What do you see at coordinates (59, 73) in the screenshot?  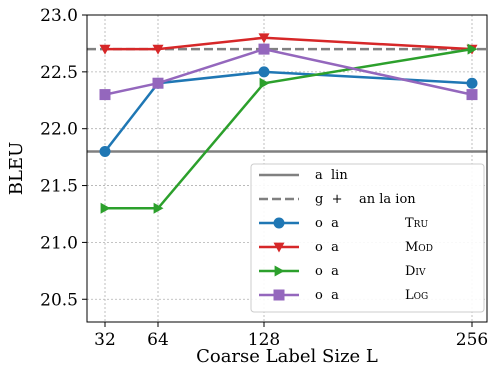 I see `y-tick-label: 22.5` at bounding box center [59, 73].